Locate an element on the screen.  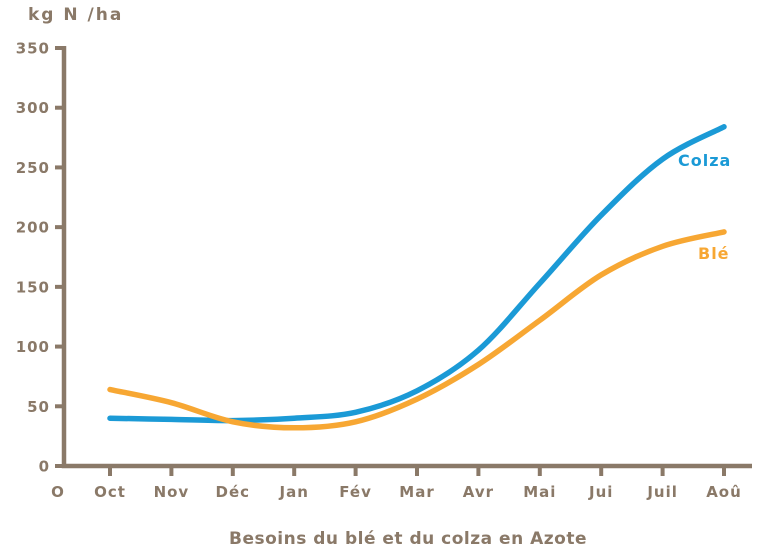
x-tick-label: Déc is located at coordinates (233, 492).